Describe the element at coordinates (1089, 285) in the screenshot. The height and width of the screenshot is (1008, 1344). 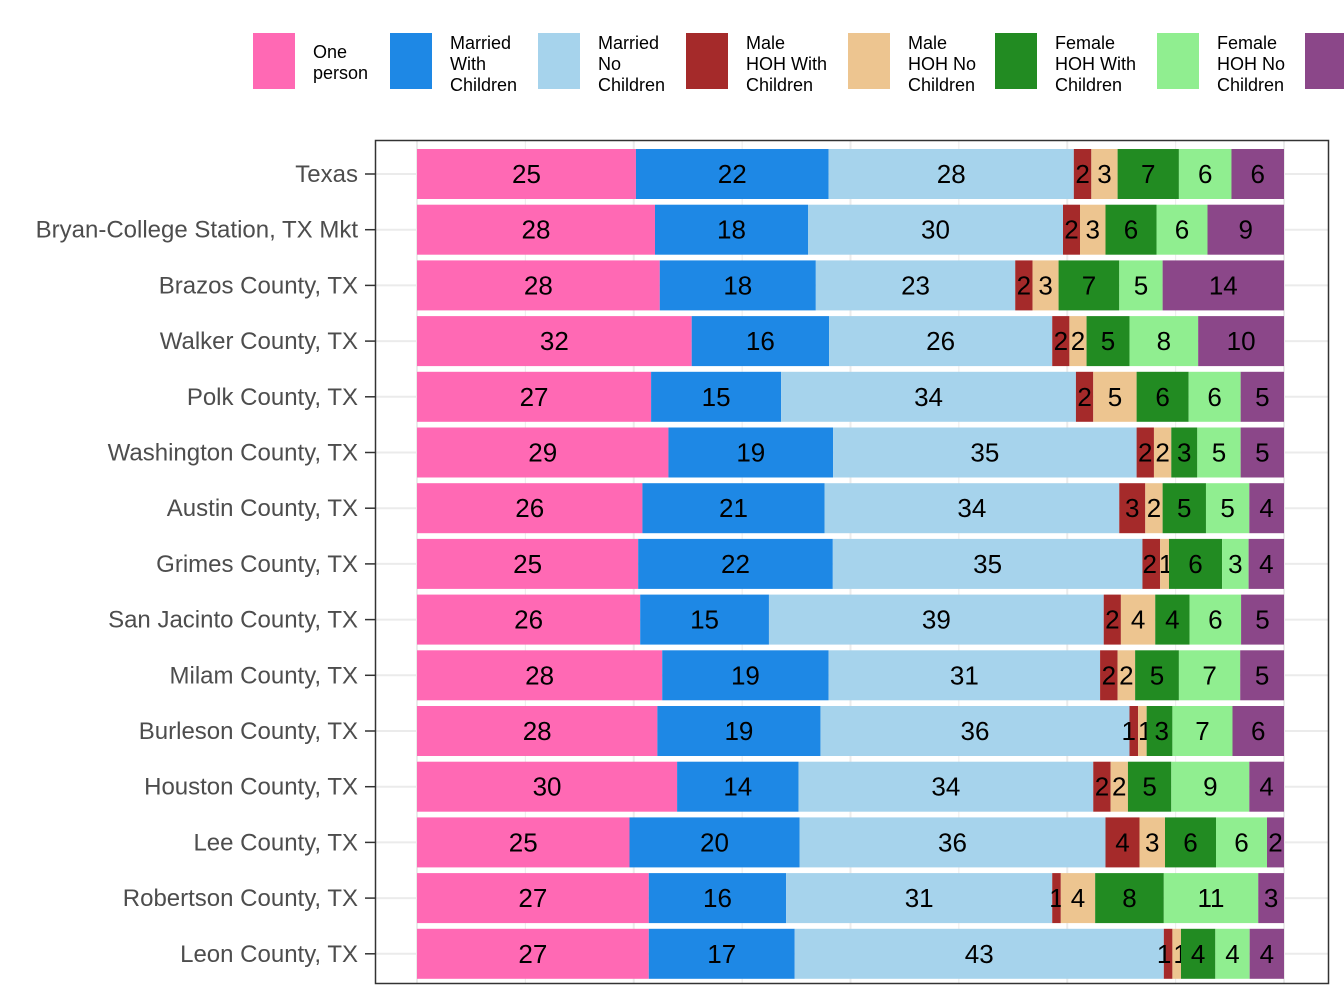
I see `data-label: 7` at that location.